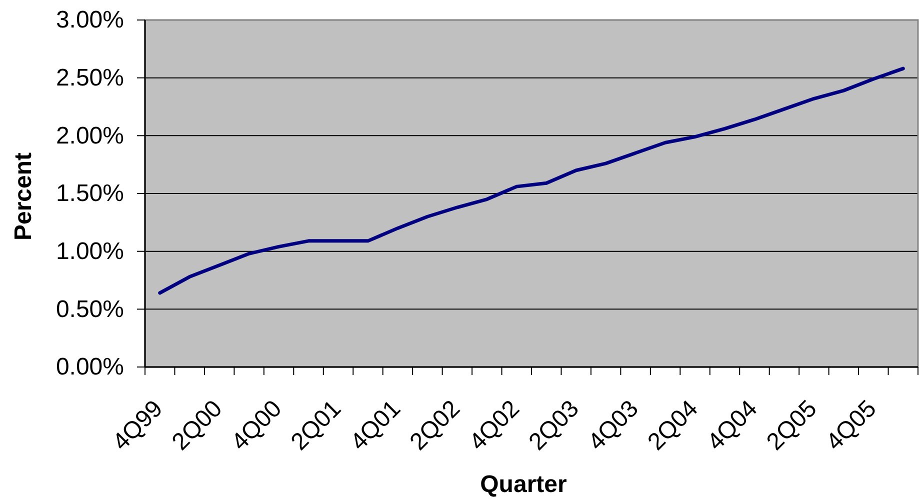 The height and width of the screenshot is (502, 919). I want to click on y-tick-label: 2.50%, so click(90, 78).